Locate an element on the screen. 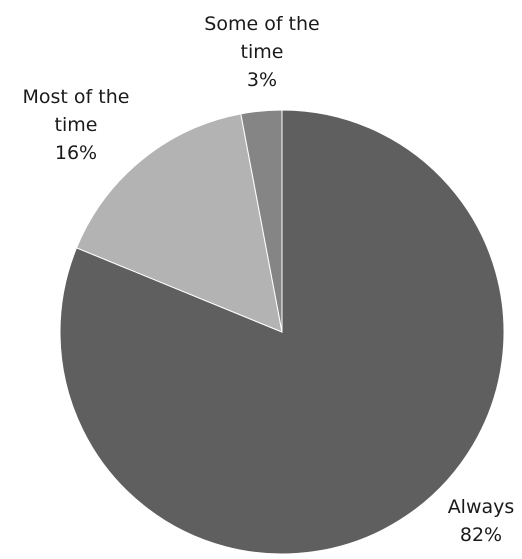 This screenshot has width=522, height=559. slice-label-1: Most of the time 16% is located at coordinates (76, 125).